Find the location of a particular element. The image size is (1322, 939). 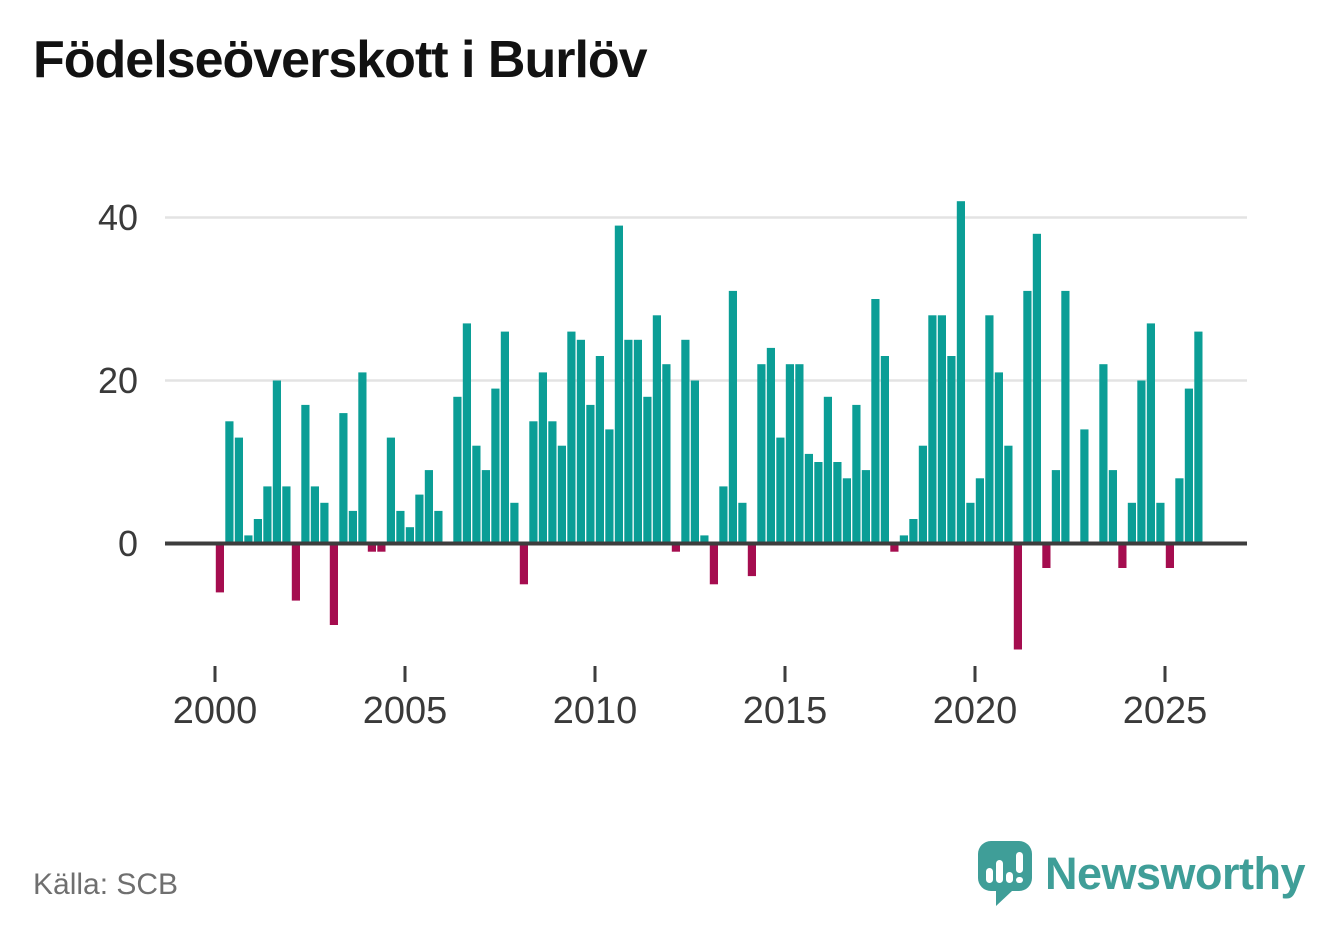

bar-2002-q2 is located at coordinates (305, 474).